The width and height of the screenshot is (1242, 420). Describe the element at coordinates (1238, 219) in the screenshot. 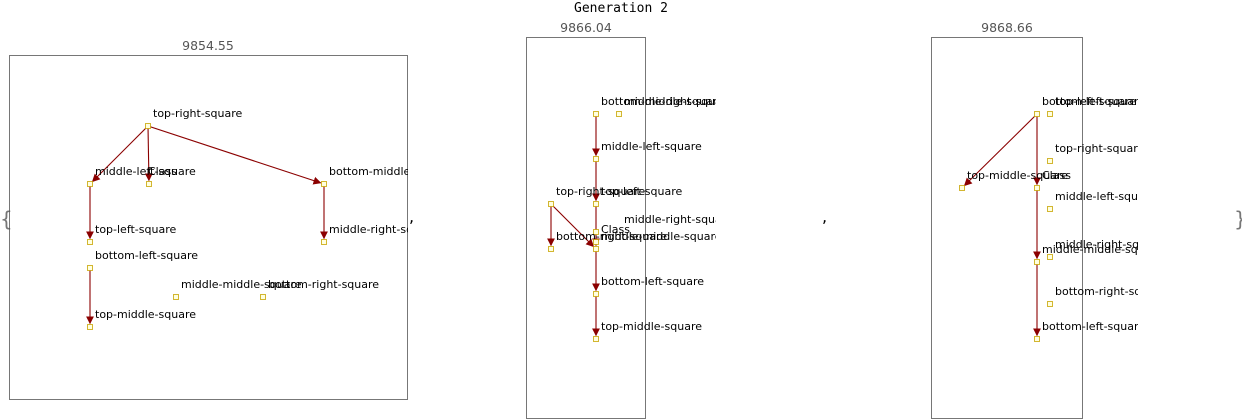

I see `close-brace: }` at that location.